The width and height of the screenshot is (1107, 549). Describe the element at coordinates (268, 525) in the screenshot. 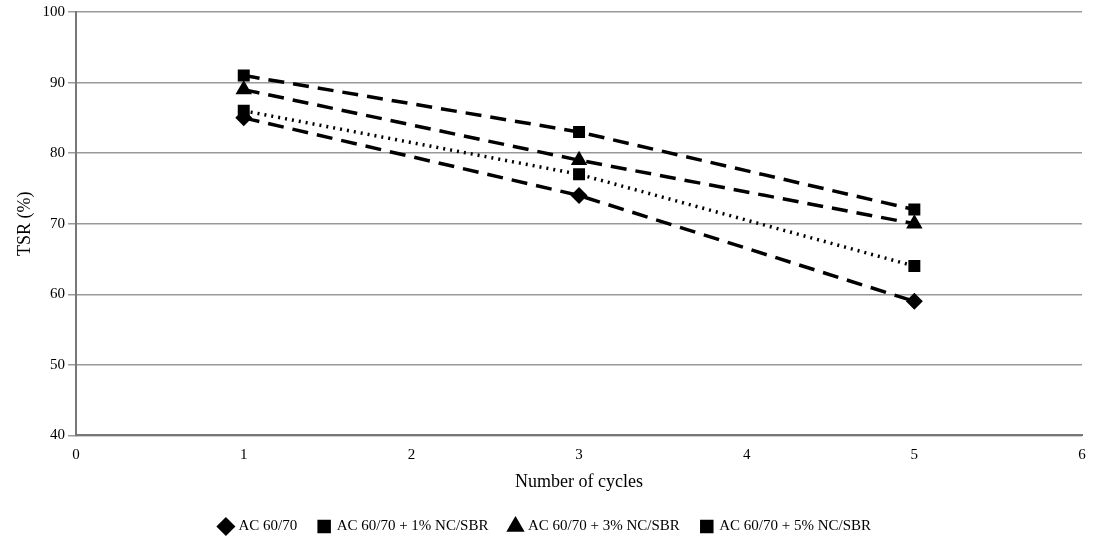

I see `legend-label: AC 60/70` at that location.